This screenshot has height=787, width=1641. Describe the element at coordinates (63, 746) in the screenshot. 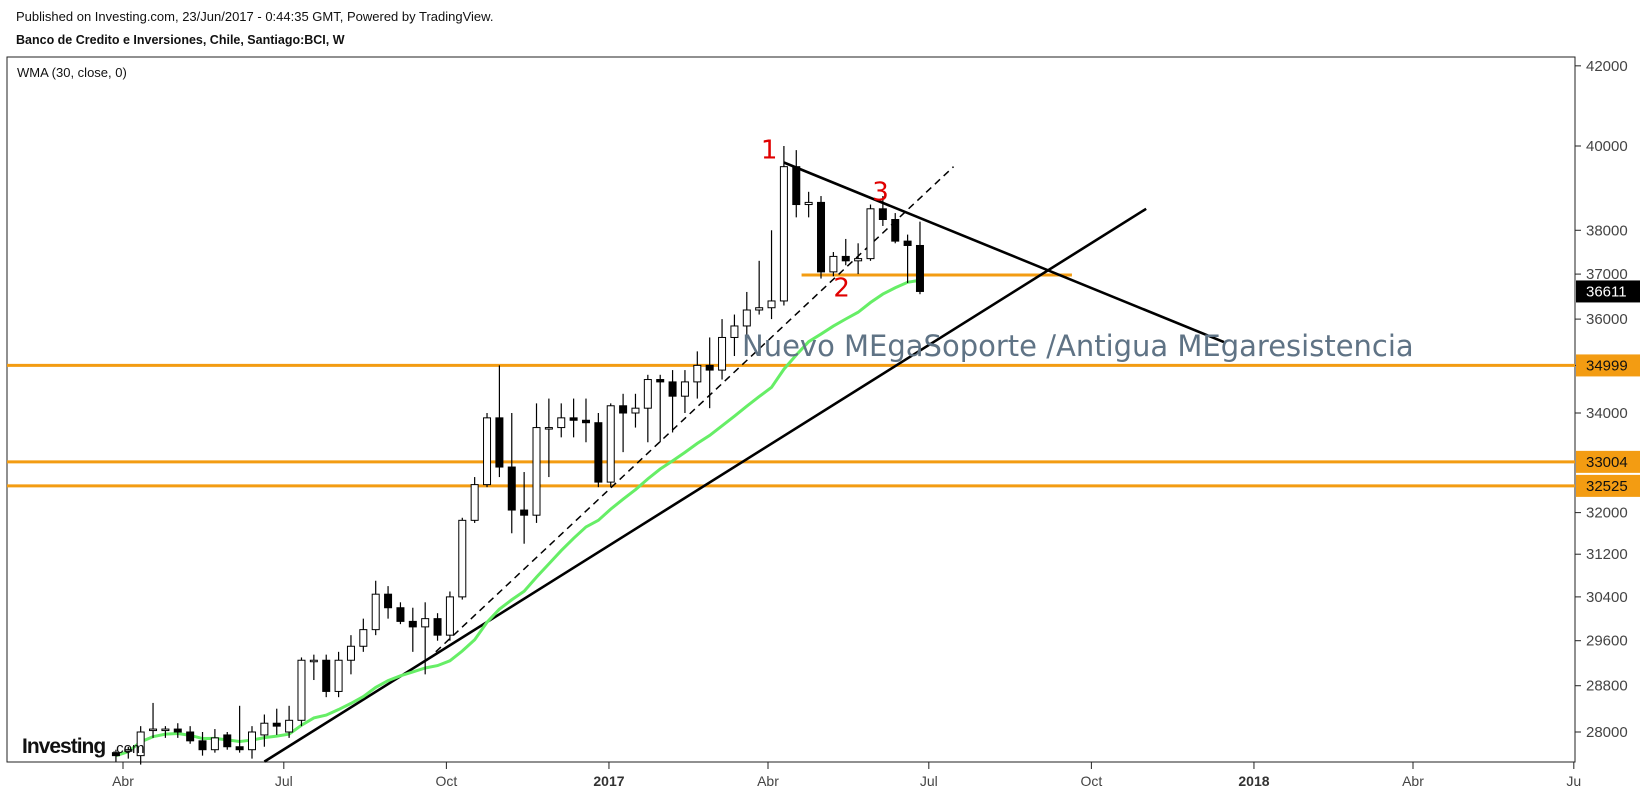

I see `logo-brand: Investing` at that location.